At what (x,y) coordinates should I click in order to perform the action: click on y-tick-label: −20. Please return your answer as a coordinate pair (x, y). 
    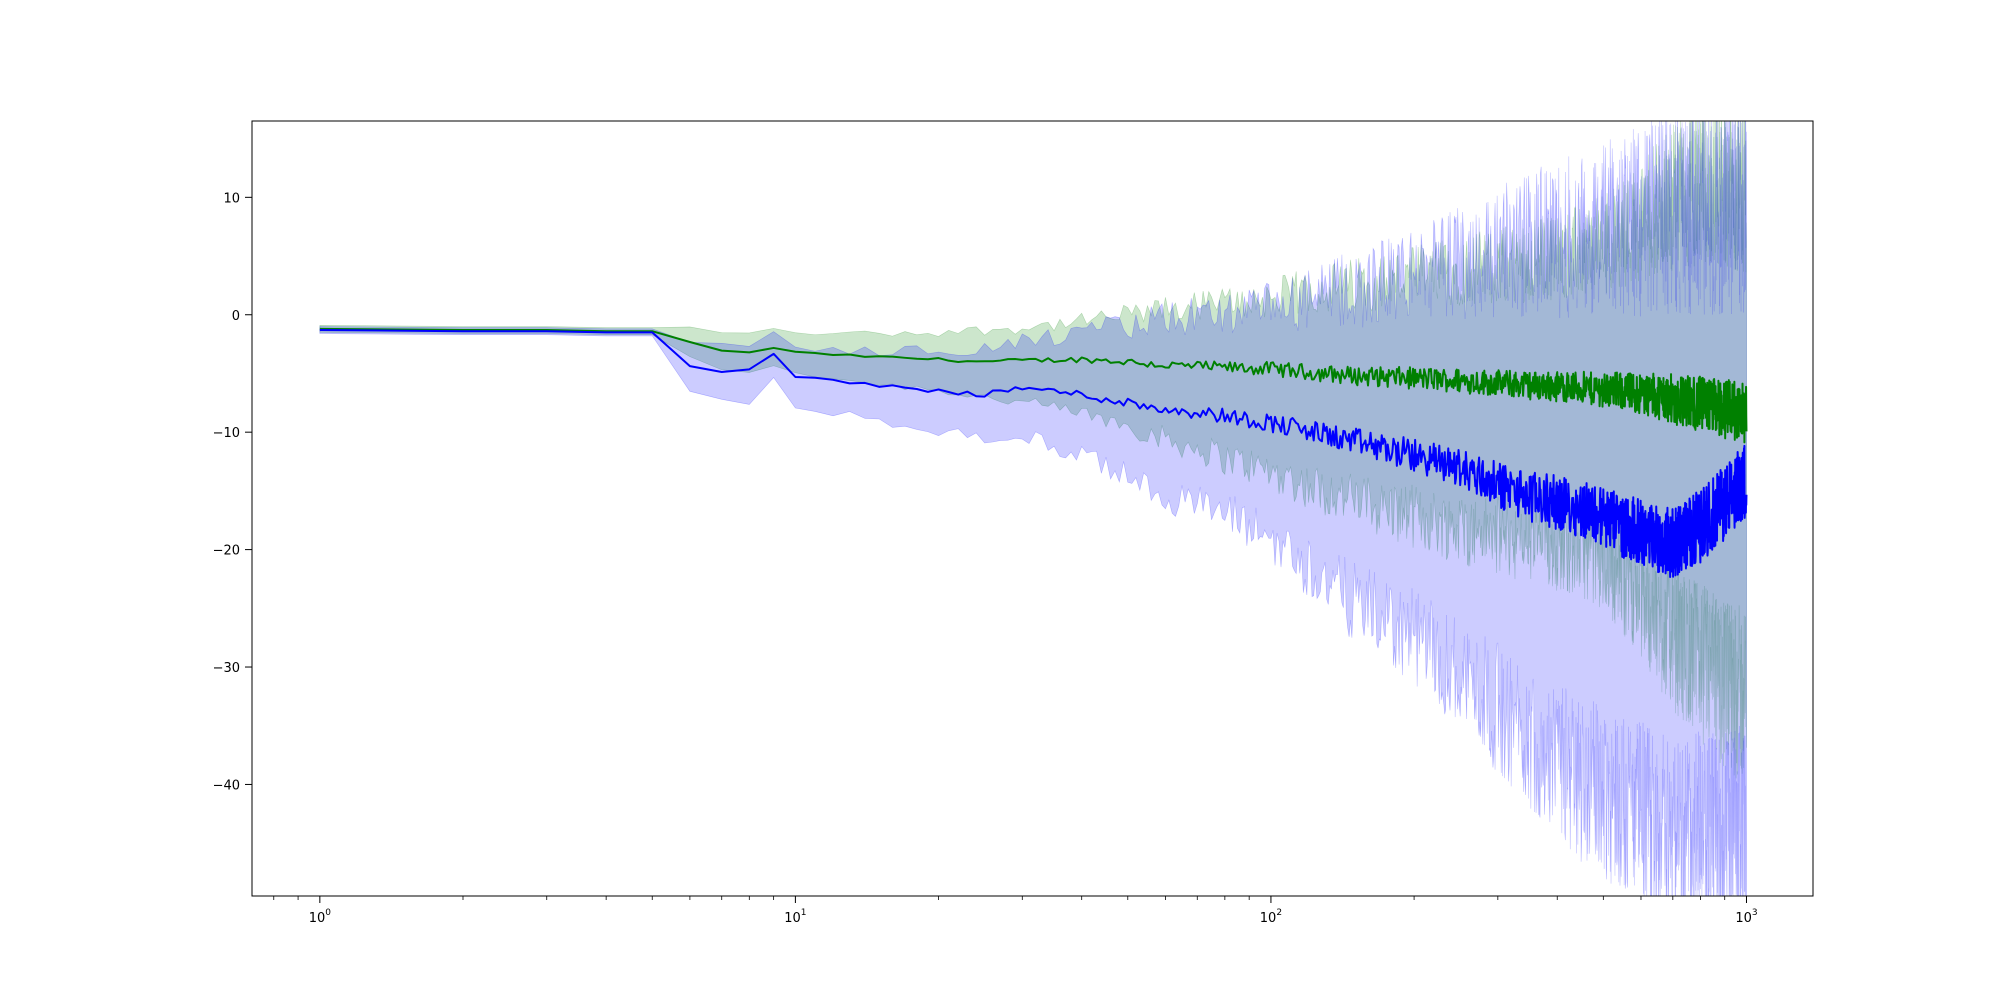
    Looking at the image, I should click on (226, 551).